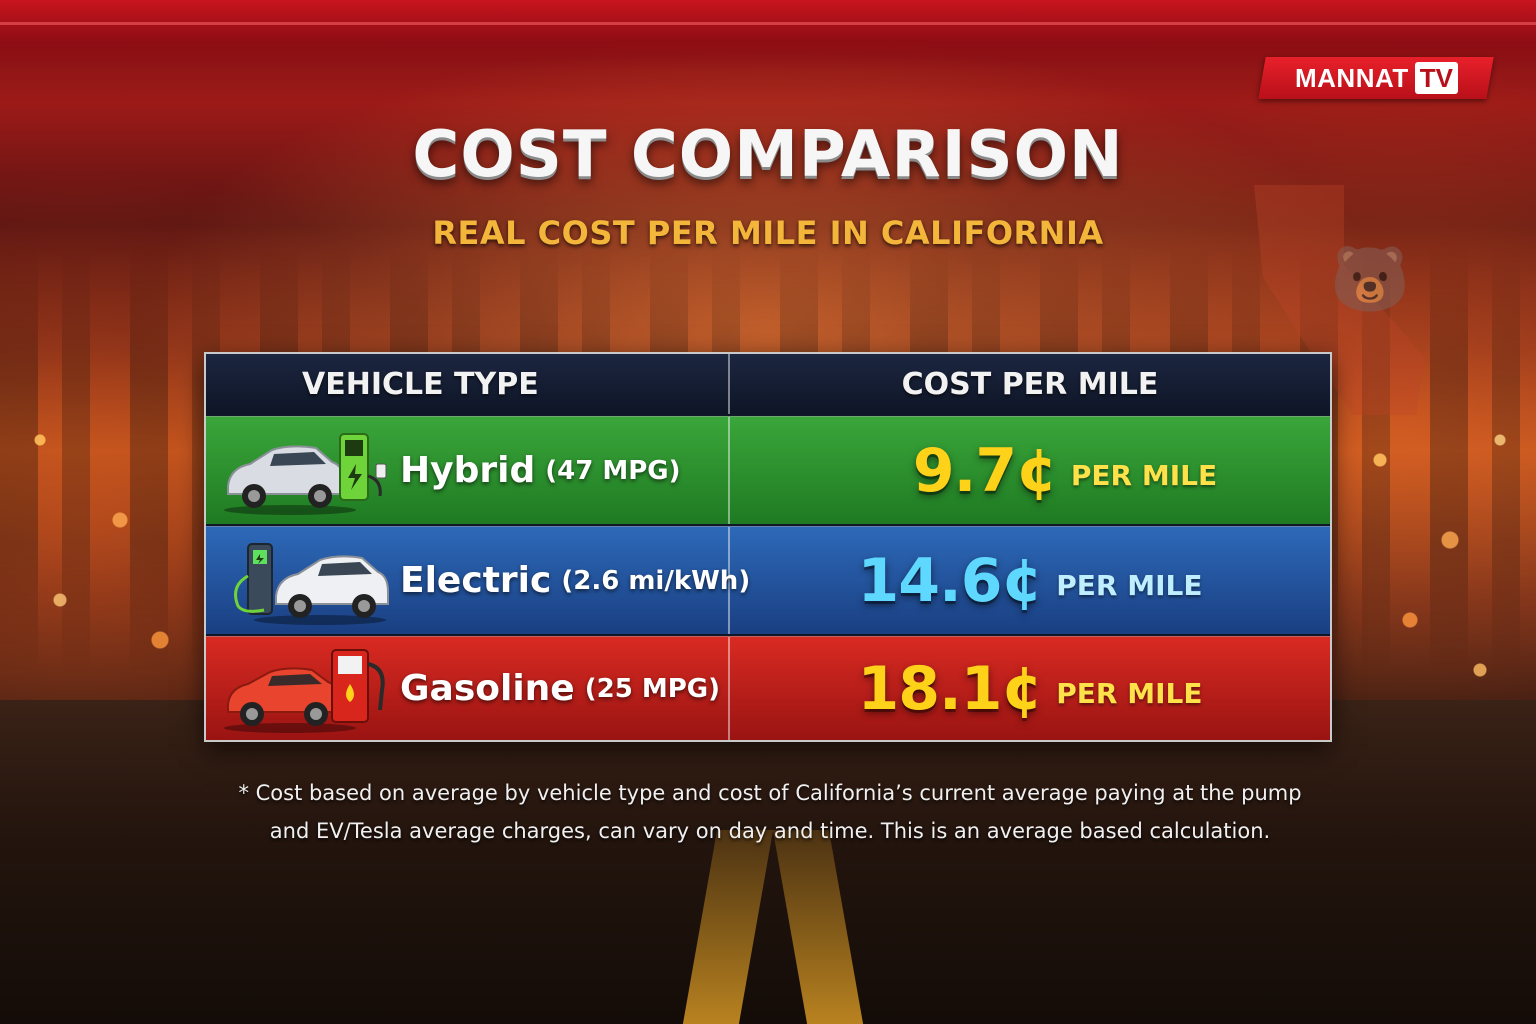 The width and height of the screenshot is (1536, 1024). Describe the element at coordinates (985, 470) in the screenshot. I see `cost-value: 9.7¢` at that location.